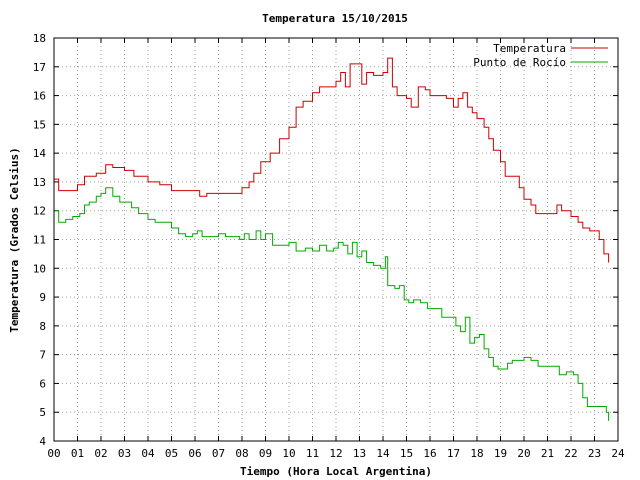  I want to click on x-tick-label: 17, so click(453, 453).